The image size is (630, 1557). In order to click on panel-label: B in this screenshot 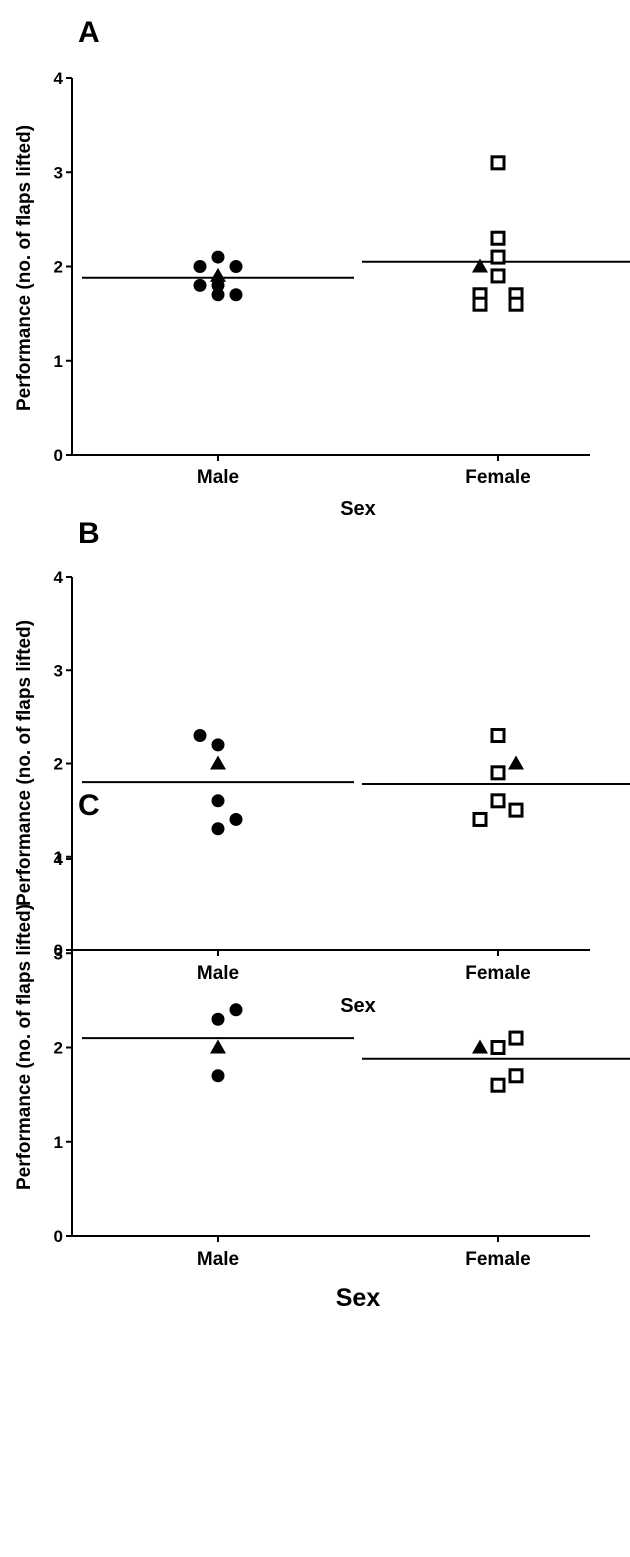, I will do `click(89, 533)`.